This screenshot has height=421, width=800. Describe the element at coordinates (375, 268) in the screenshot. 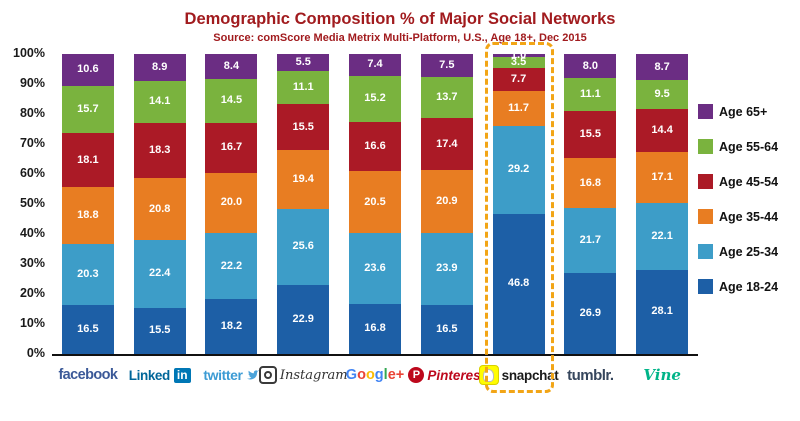

I see `segment-google-age2534: 23.6` at that location.